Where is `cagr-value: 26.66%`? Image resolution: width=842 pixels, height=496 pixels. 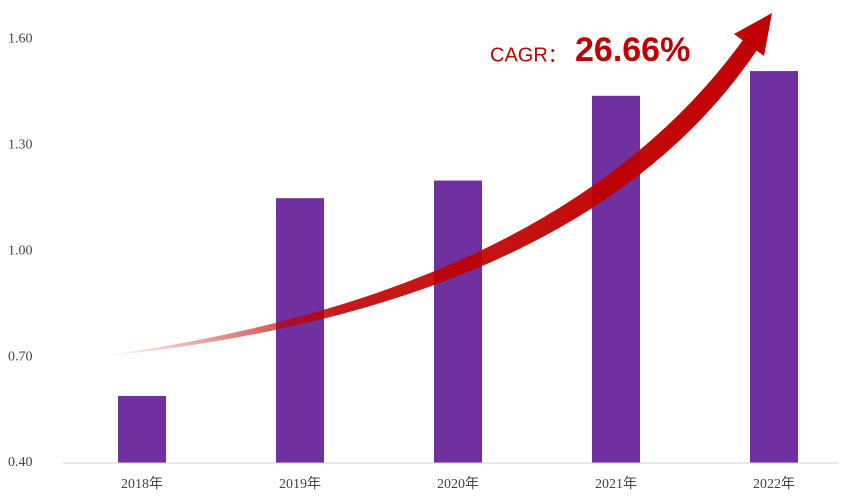
cagr-value: 26.66% is located at coordinates (632, 50).